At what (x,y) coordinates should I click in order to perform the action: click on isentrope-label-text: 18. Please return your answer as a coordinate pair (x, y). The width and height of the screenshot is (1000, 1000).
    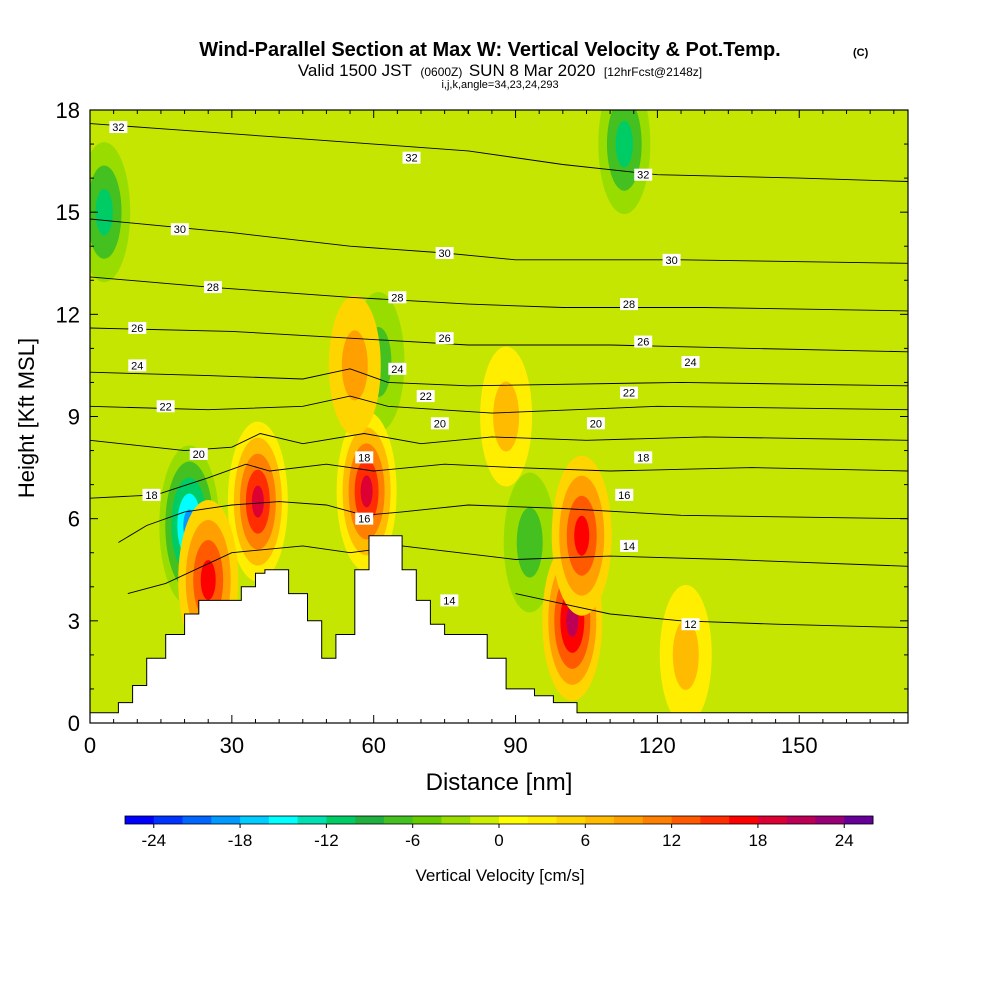
    Looking at the image, I should click on (364, 458).